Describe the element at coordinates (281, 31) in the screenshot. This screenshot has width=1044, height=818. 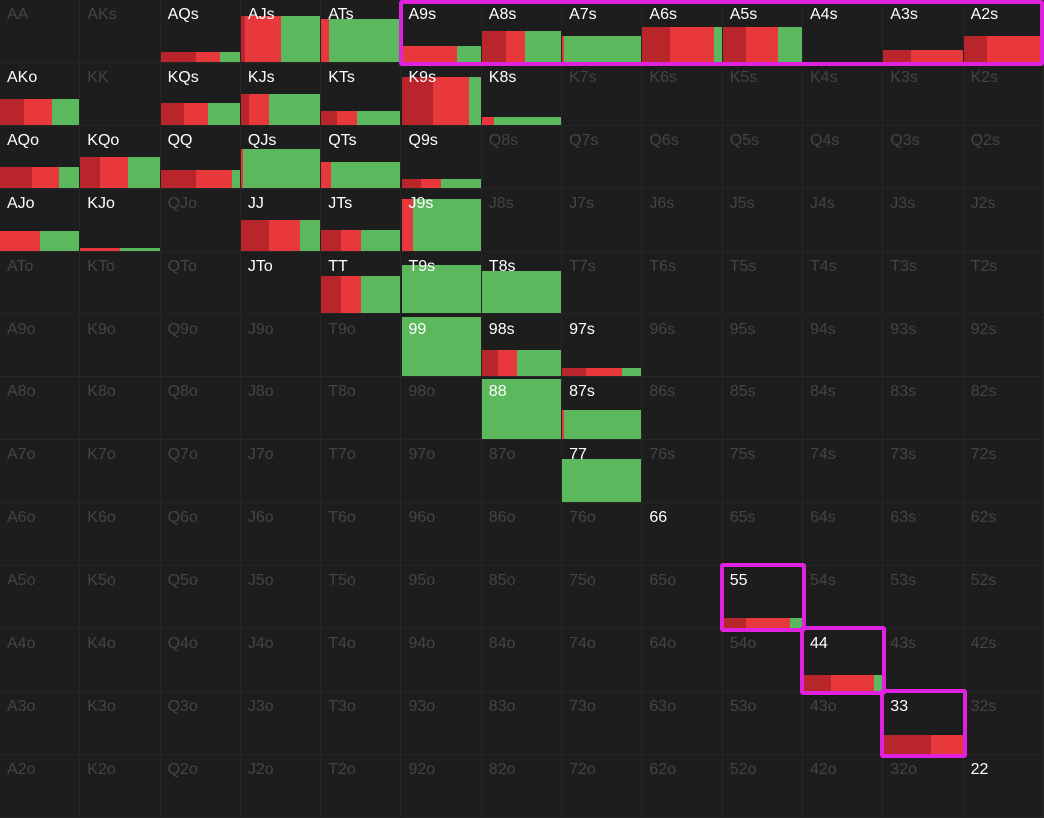
I see `hand-cell-ajs: AJs` at that location.